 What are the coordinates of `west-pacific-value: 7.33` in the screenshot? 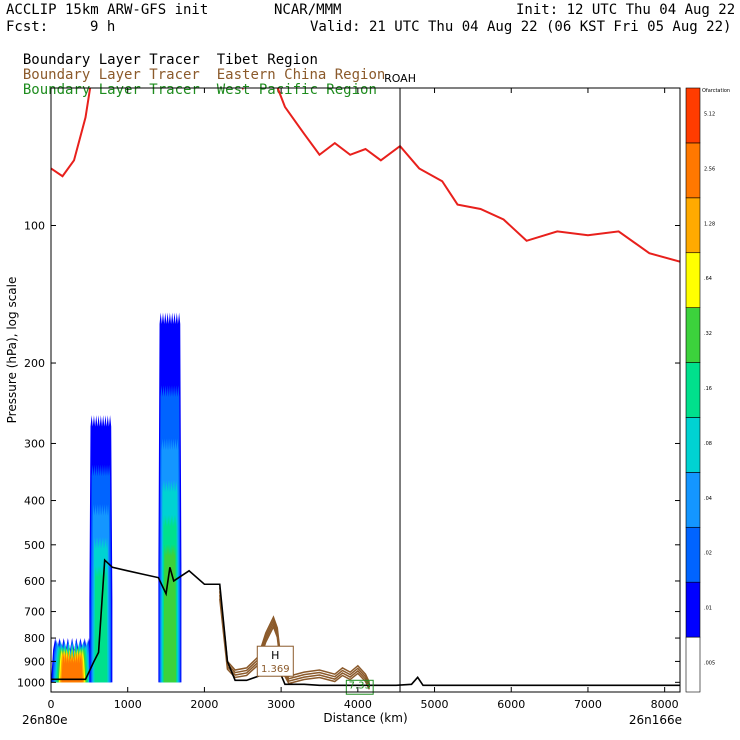 It's located at (360, 685).